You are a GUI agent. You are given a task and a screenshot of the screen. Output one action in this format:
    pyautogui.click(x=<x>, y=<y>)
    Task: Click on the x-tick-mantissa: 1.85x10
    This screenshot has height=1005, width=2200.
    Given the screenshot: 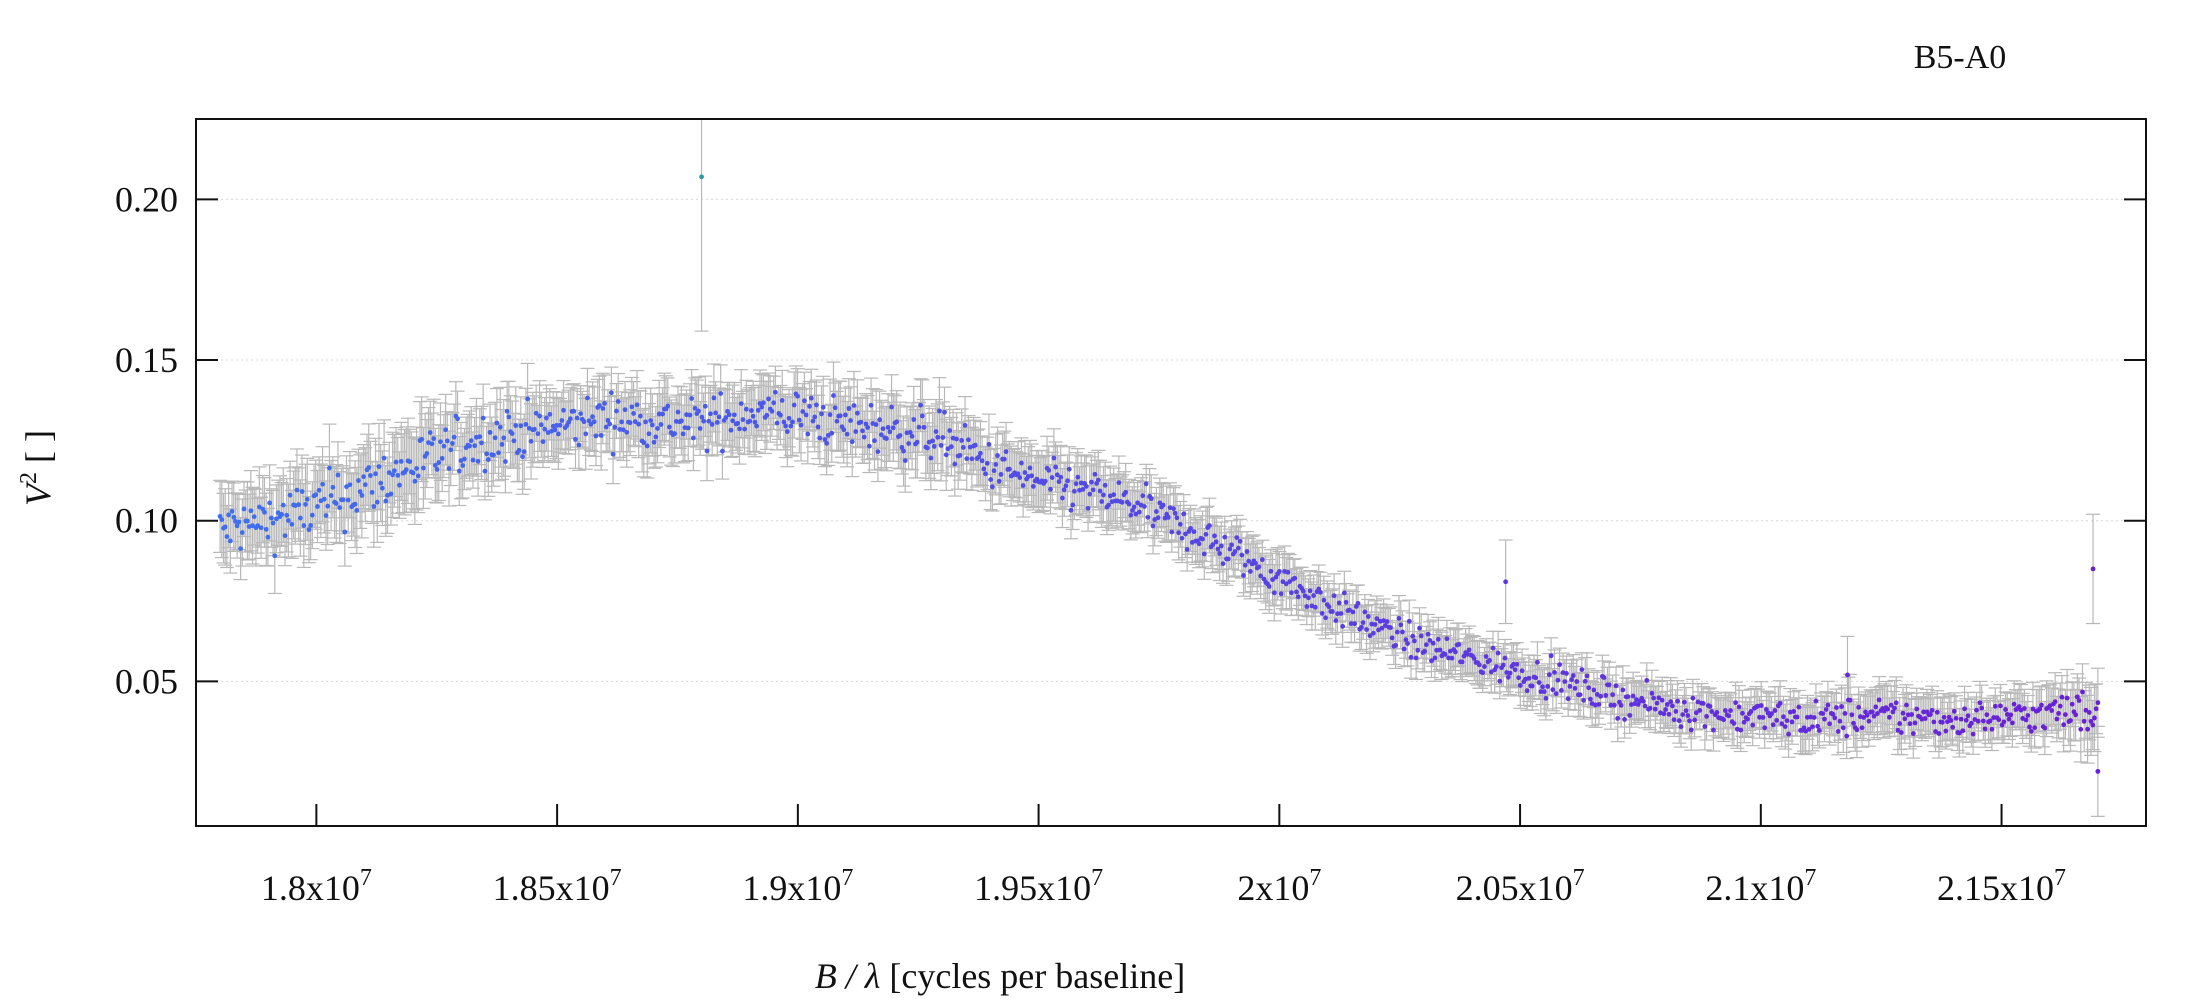 What is the action you would take?
    pyautogui.click(x=551, y=888)
    